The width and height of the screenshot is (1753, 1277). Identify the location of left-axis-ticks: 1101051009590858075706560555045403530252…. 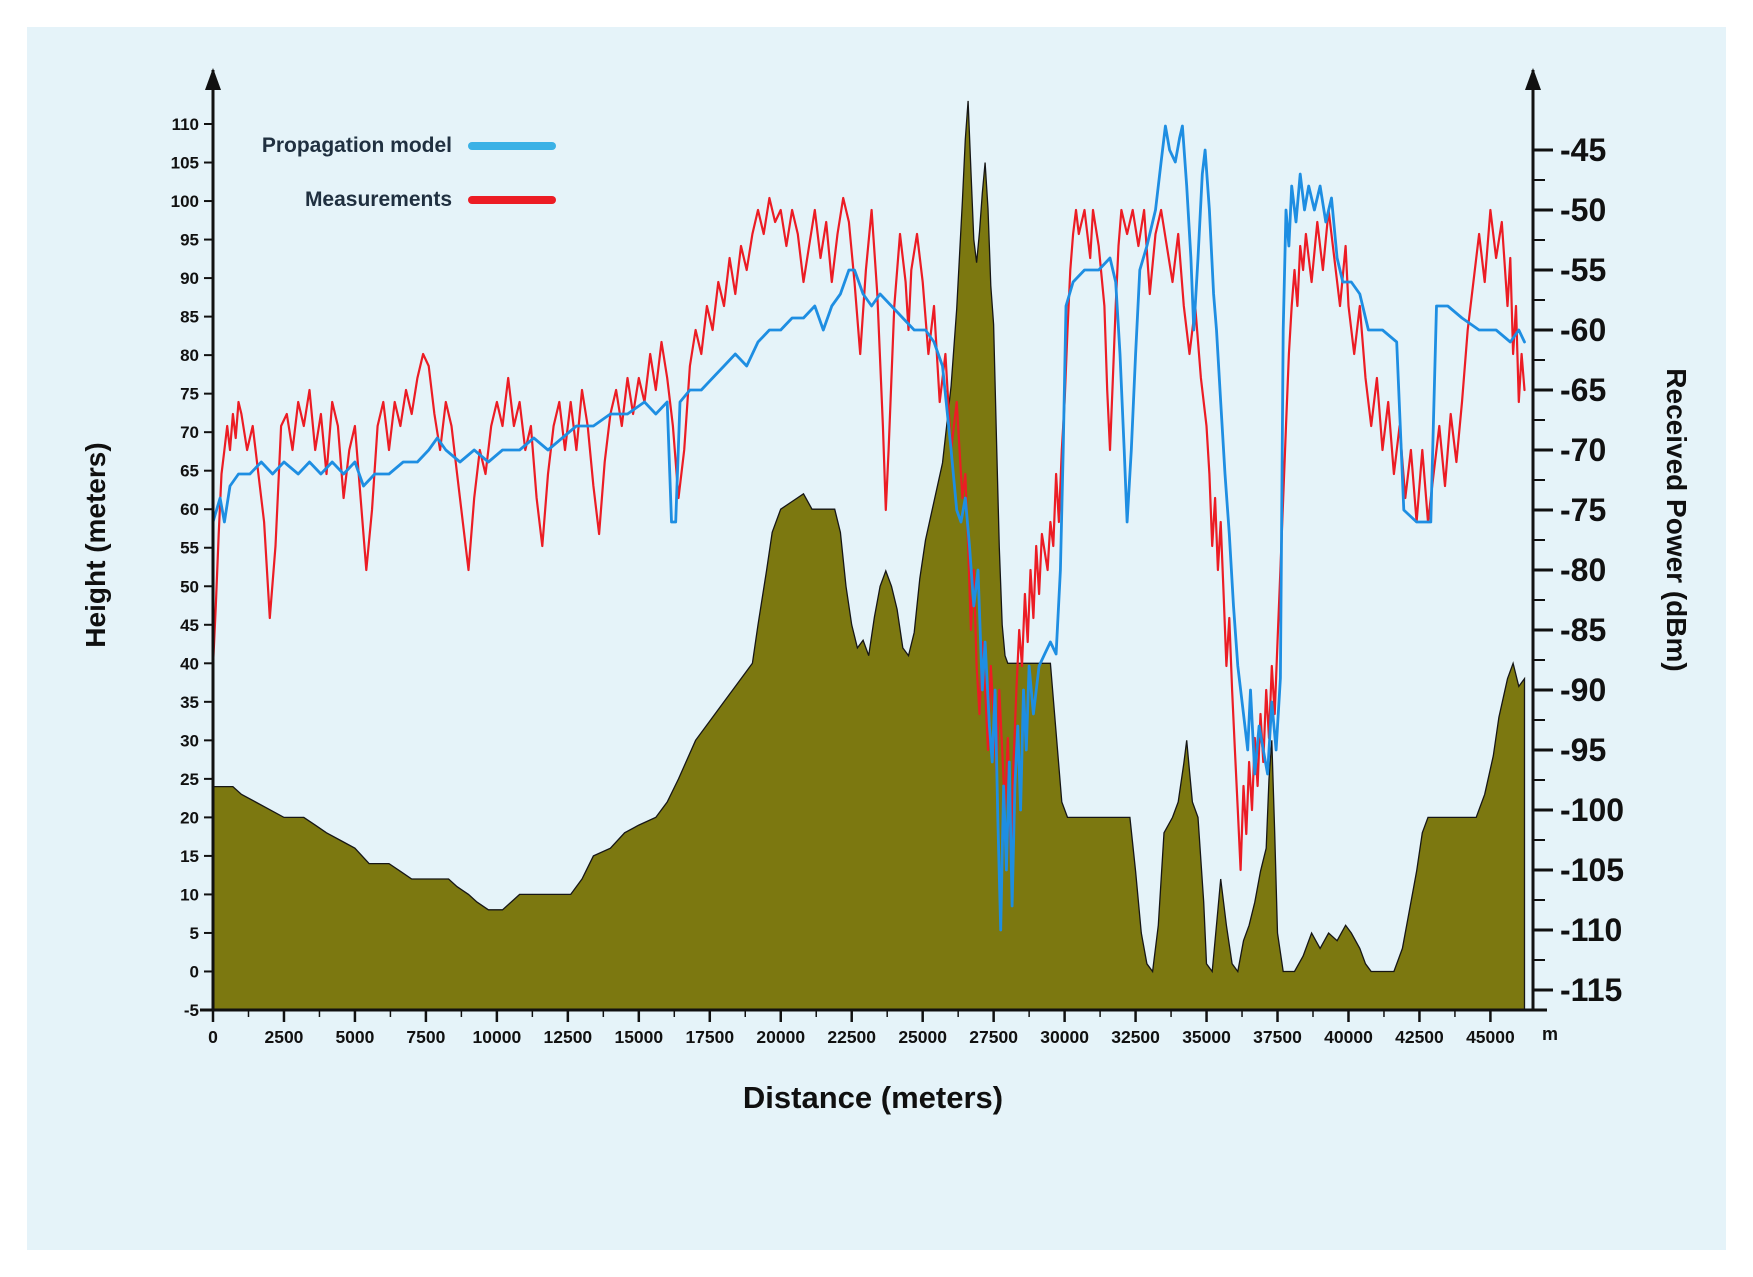
(192, 567).